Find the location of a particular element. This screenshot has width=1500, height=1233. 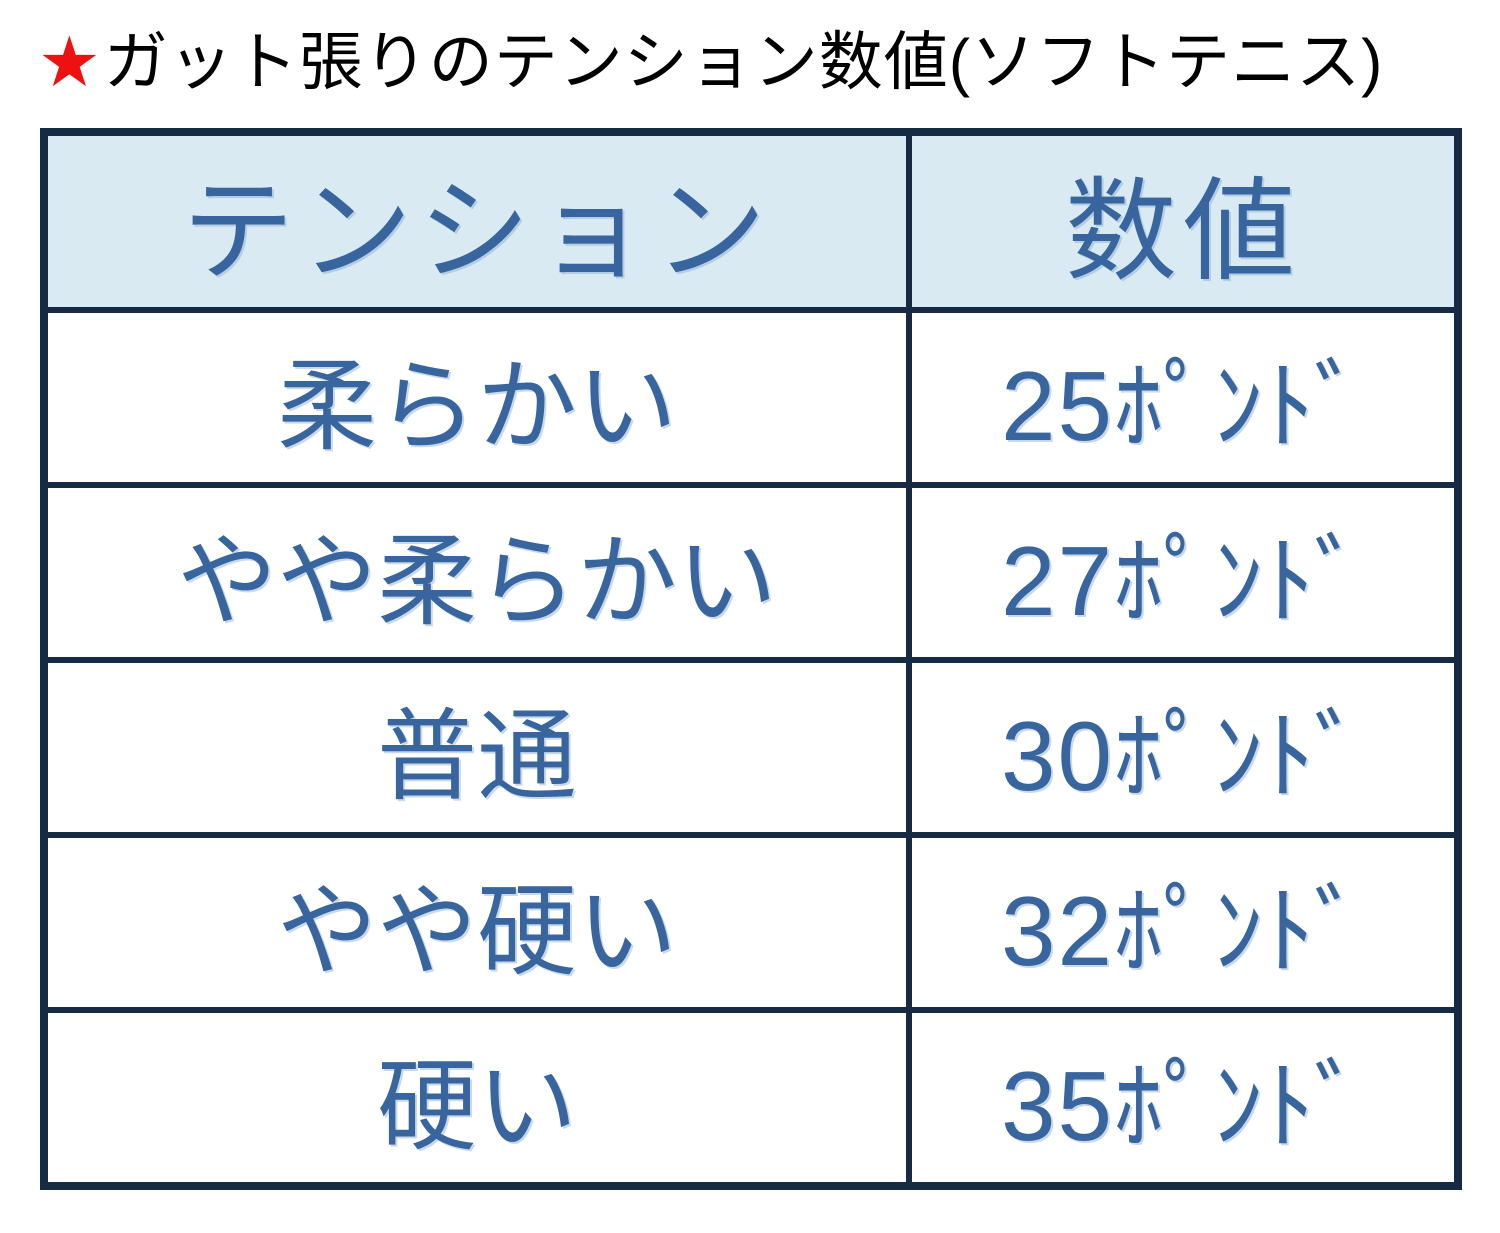

table-row-1-tension: やや柔らかい is located at coordinates (477, 572).